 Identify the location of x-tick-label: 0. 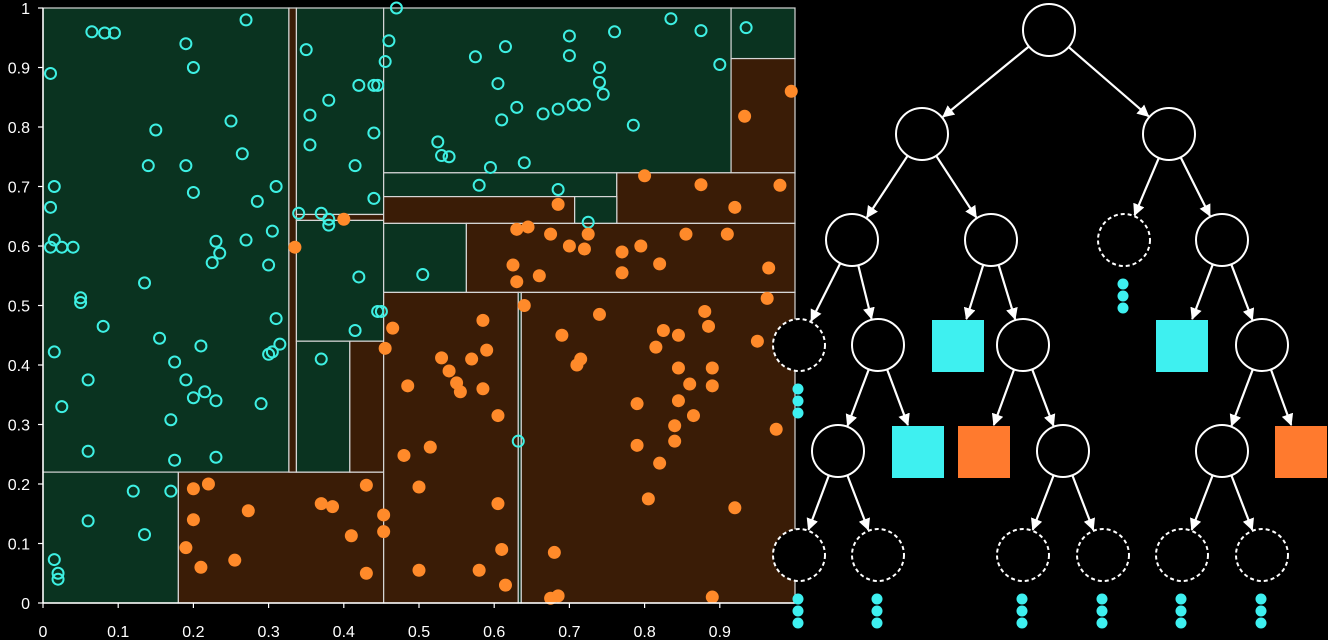
(43, 632).